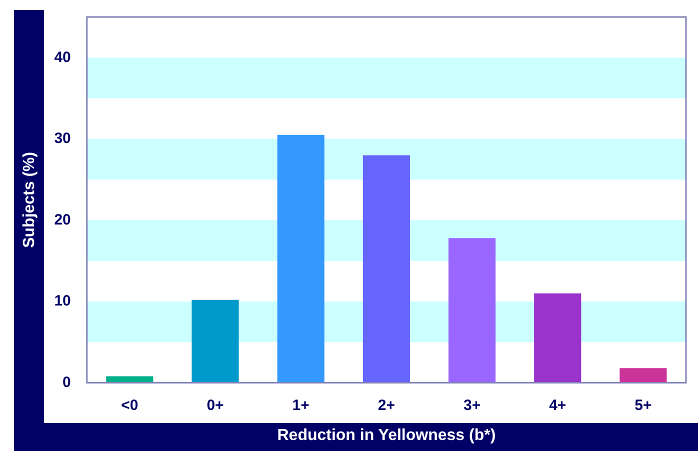  I want to click on y-tick-label: 40, so click(62, 57).